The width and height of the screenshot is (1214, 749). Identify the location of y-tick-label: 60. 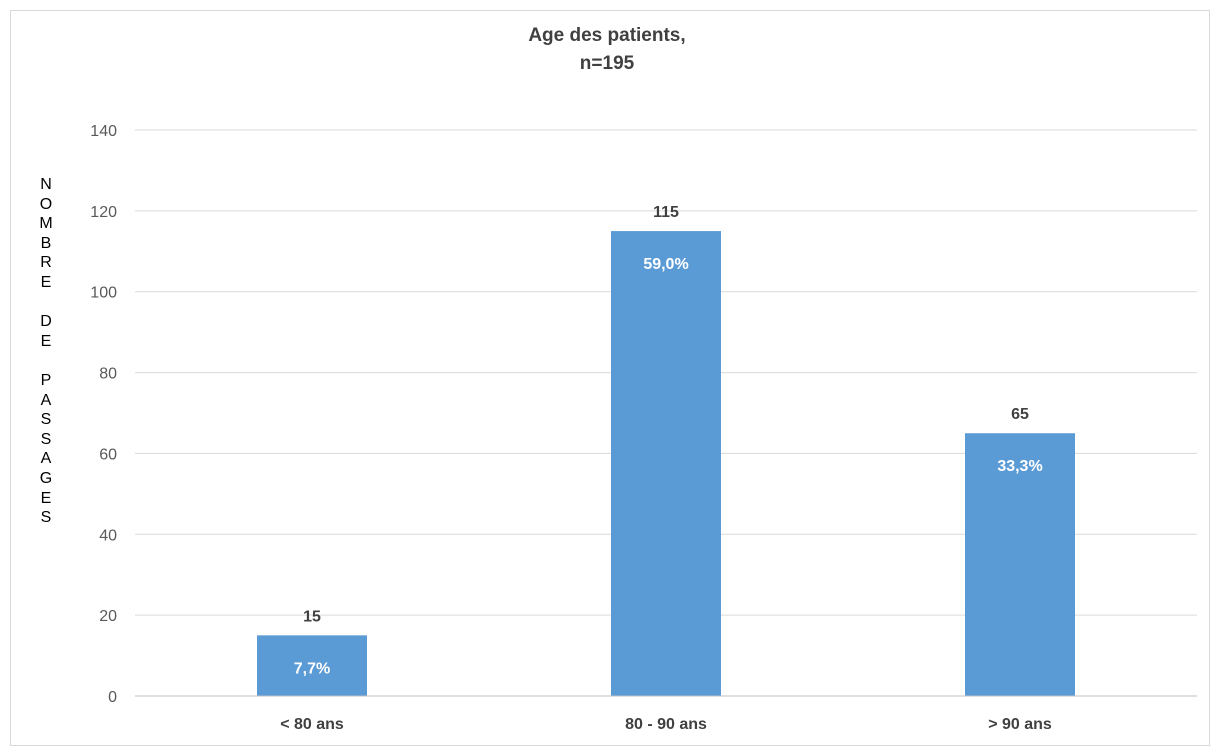
(108, 454).